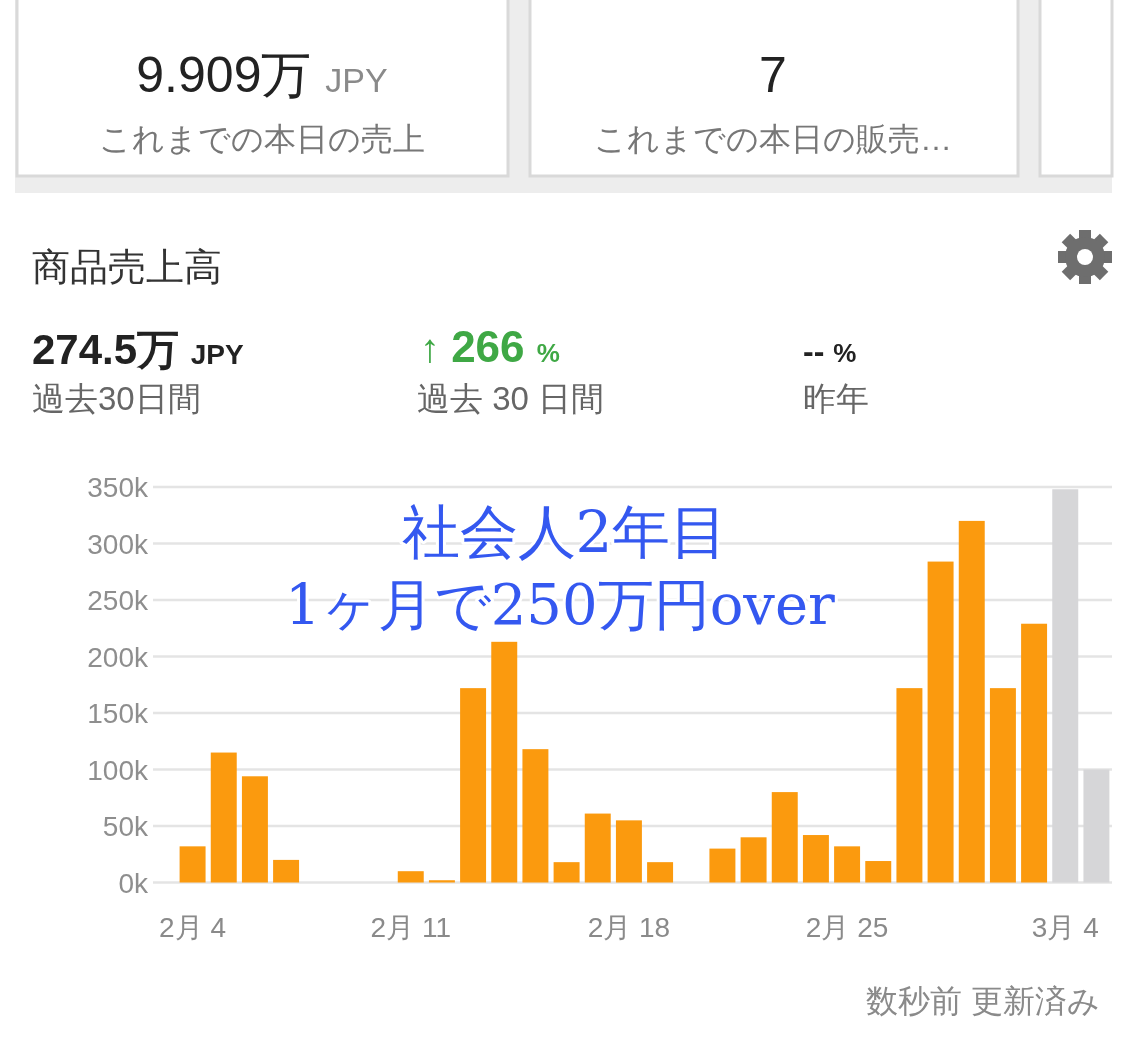 The image size is (1125, 1050). What do you see at coordinates (118, 544) in the screenshot?
I see `y-tick-label: 300k` at bounding box center [118, 544].